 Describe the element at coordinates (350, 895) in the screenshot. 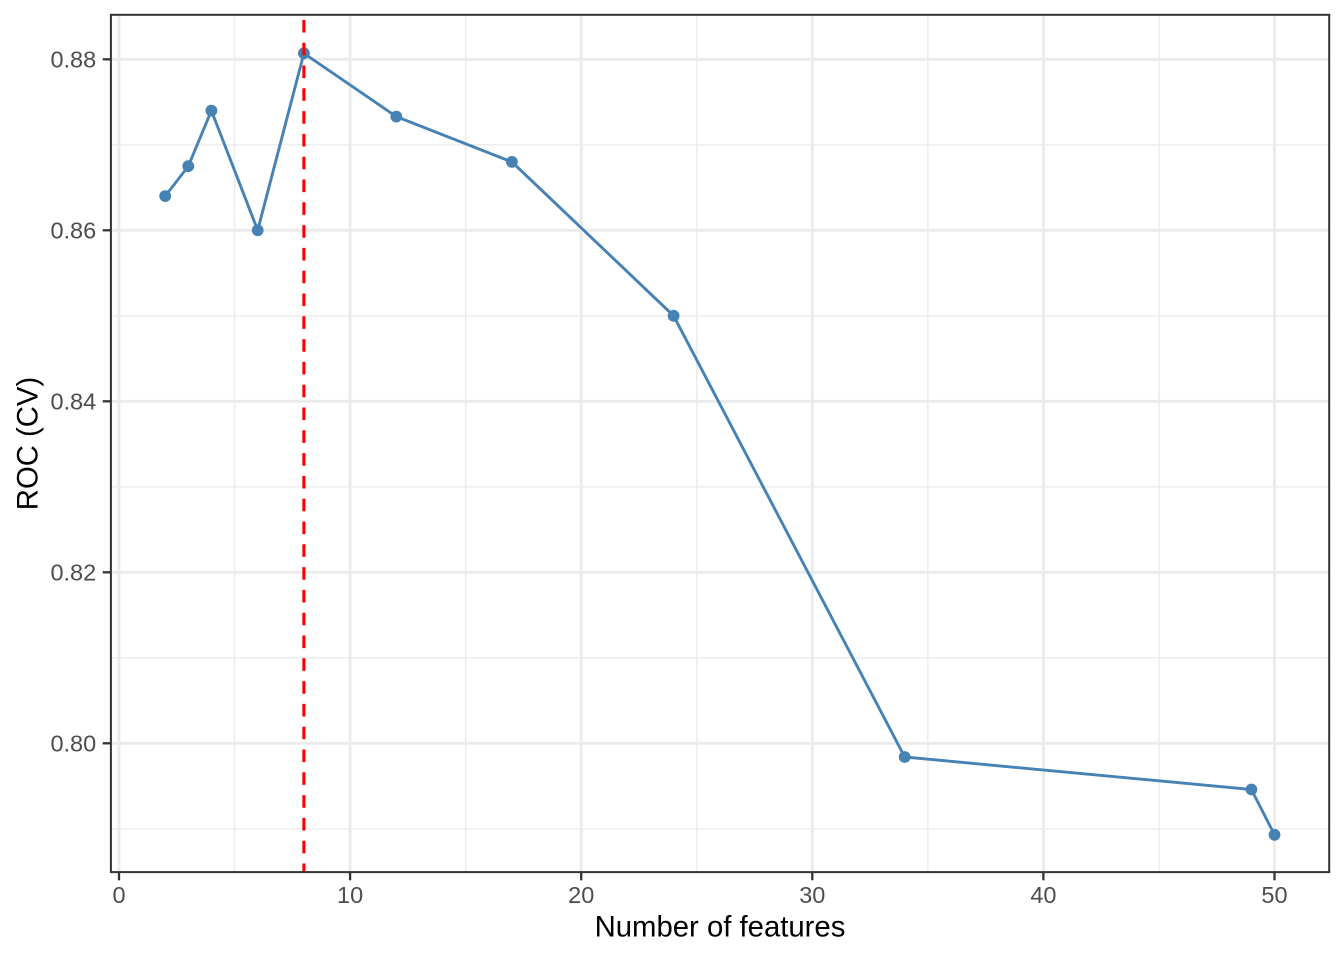

I see `svg-text: 10` at that location.